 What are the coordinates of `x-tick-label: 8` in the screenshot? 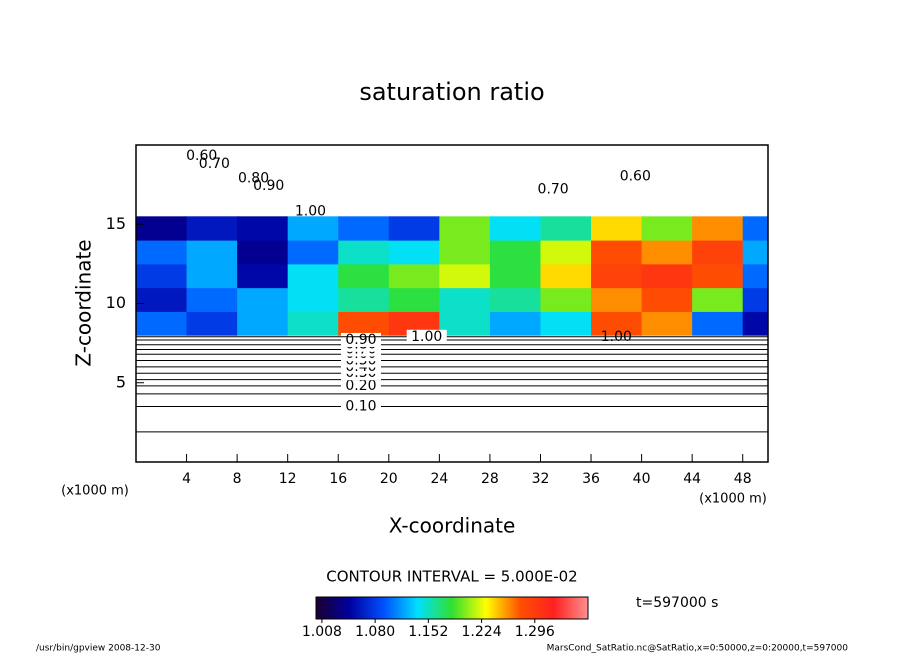 It's located at (237, 479).